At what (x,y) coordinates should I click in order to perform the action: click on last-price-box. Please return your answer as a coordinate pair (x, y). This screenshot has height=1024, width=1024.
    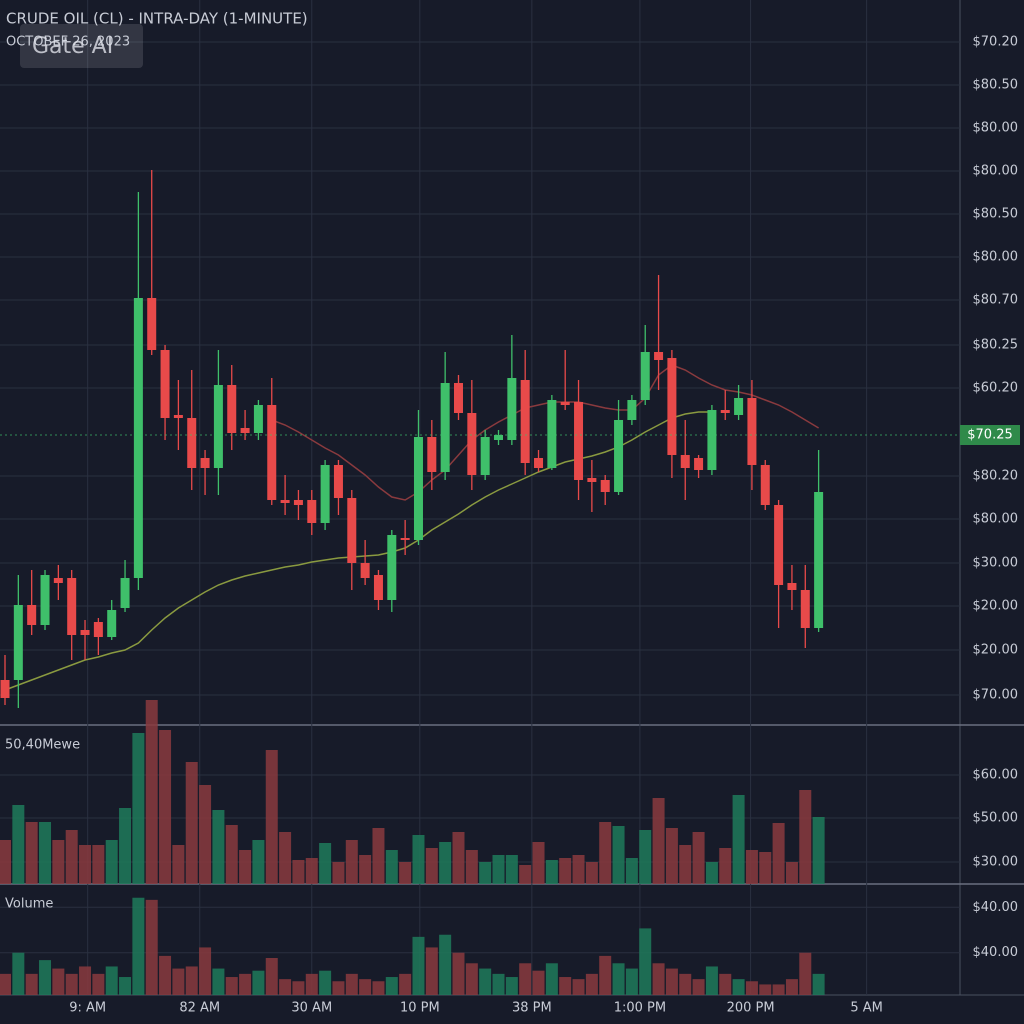
    Looking at the image, I should click on (990, 435).